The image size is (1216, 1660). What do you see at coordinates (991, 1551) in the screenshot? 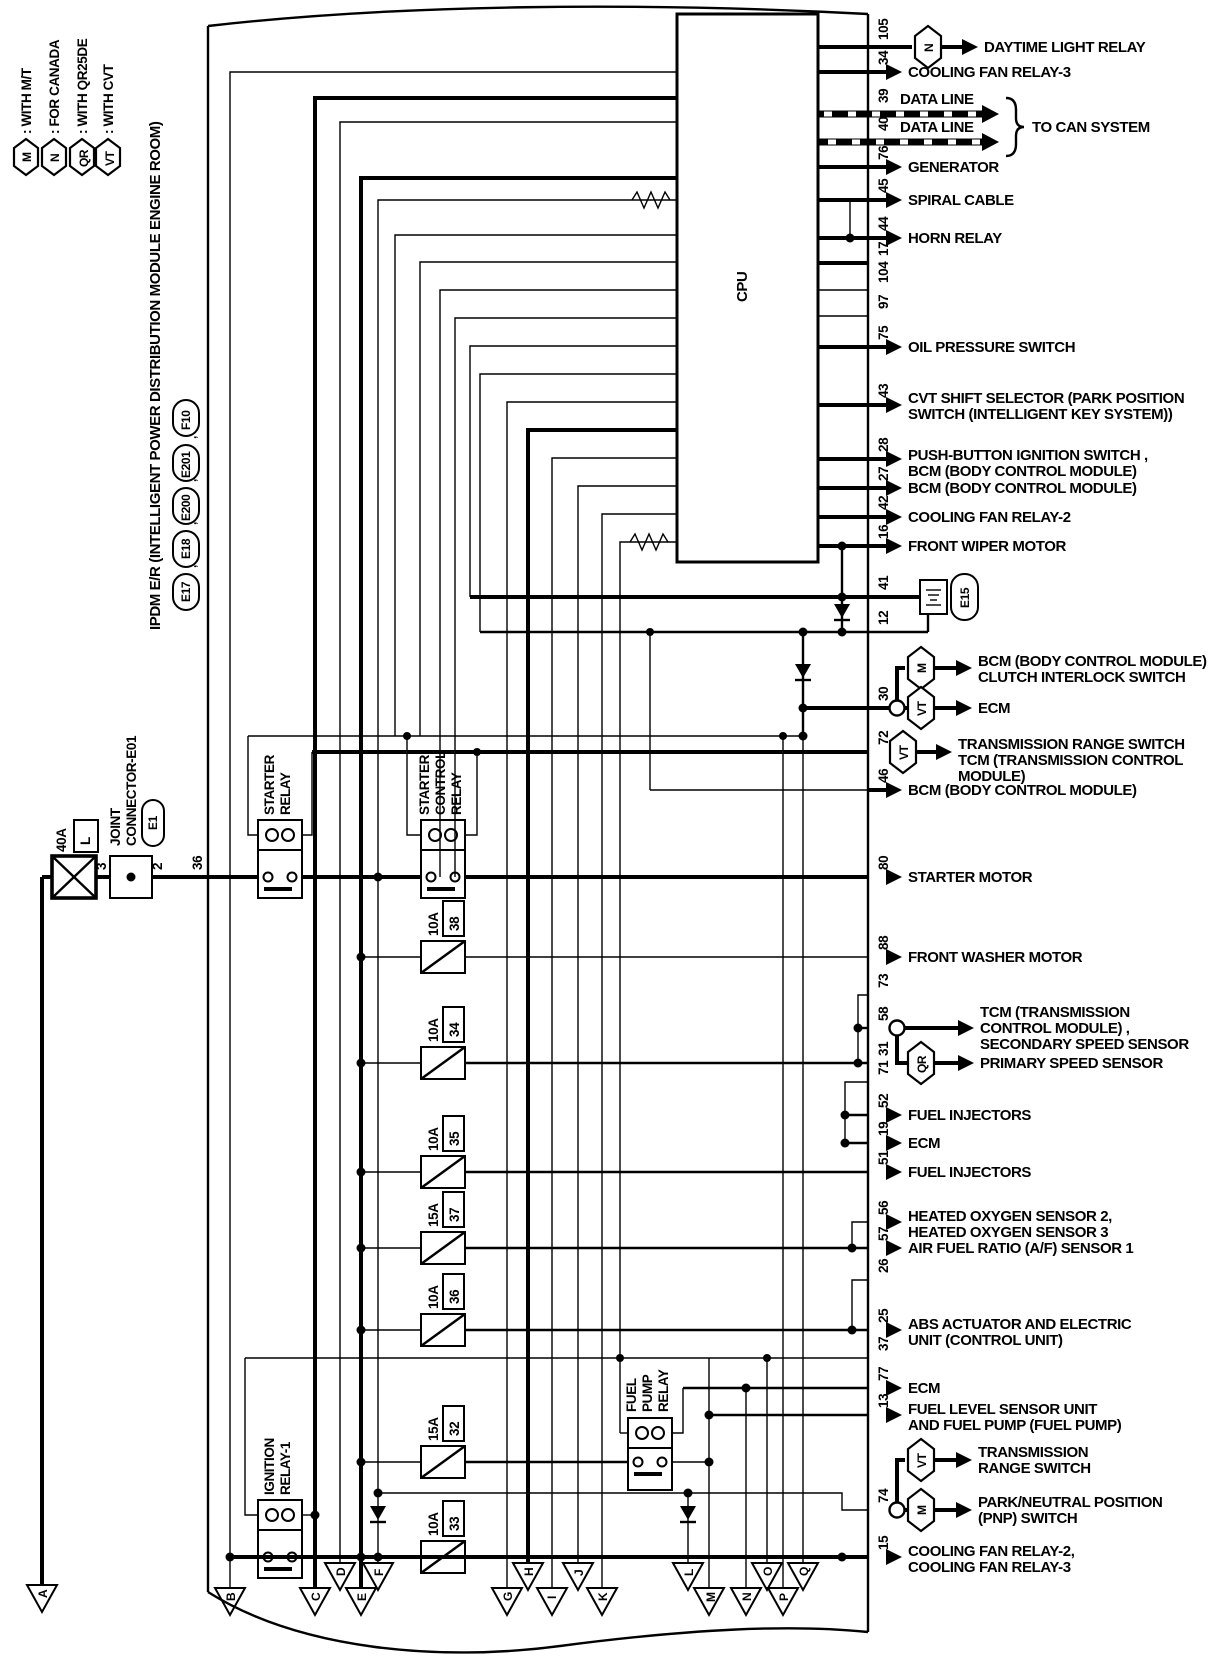
I see `pin-label: COOLING FAN RELAY-2,` at bounding box center [991, 1551].